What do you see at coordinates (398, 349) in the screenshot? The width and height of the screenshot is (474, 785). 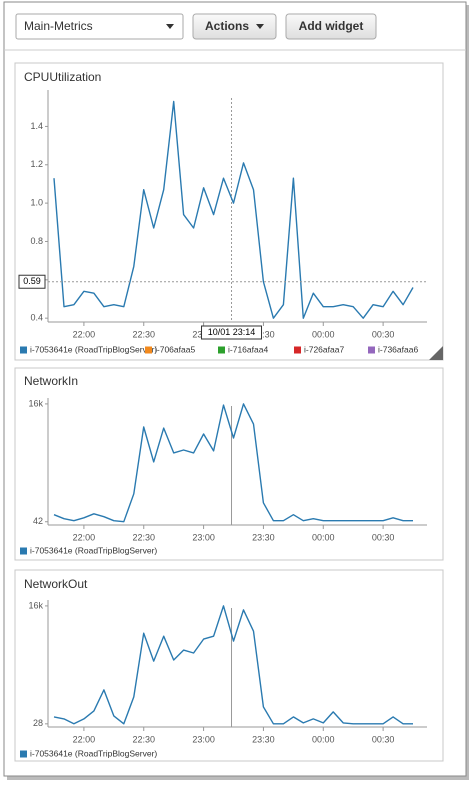 I see `legend-label: i-736afaa6` at bounding box center [398, 349].